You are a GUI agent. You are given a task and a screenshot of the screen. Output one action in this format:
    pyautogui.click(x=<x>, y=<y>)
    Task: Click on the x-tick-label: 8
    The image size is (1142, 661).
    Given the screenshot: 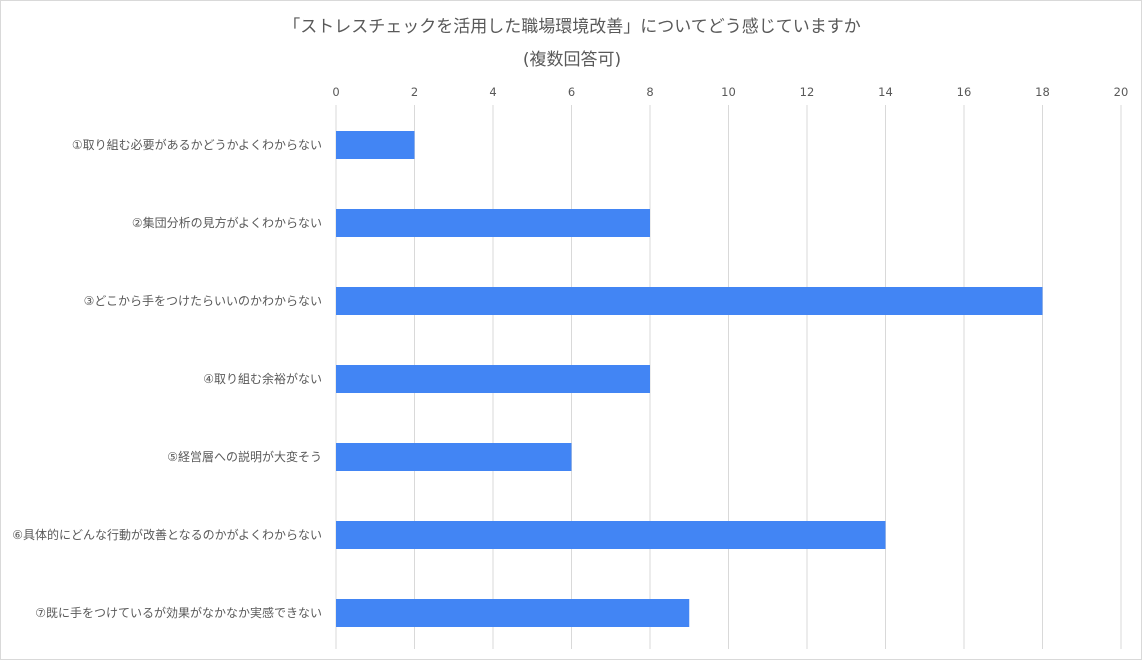 What is the action you would take?
    pyautogui.click(x=649, y=92)
    